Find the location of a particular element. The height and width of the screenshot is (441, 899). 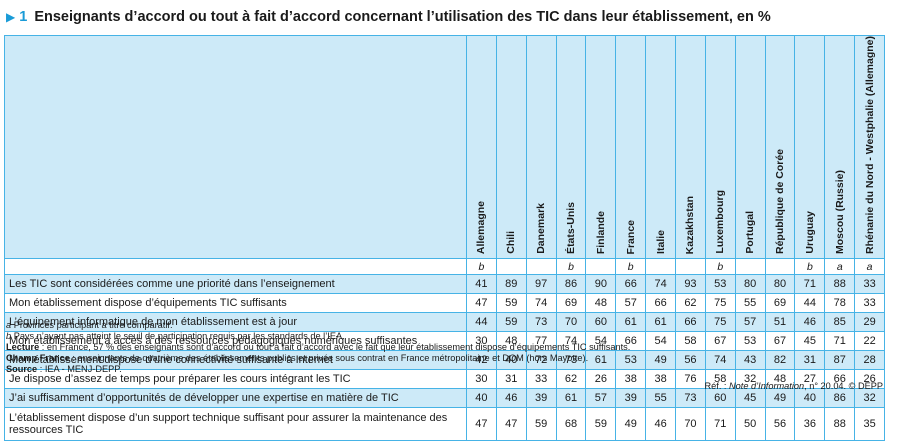

table-cell: 51 is located at coordinates (780, 322).